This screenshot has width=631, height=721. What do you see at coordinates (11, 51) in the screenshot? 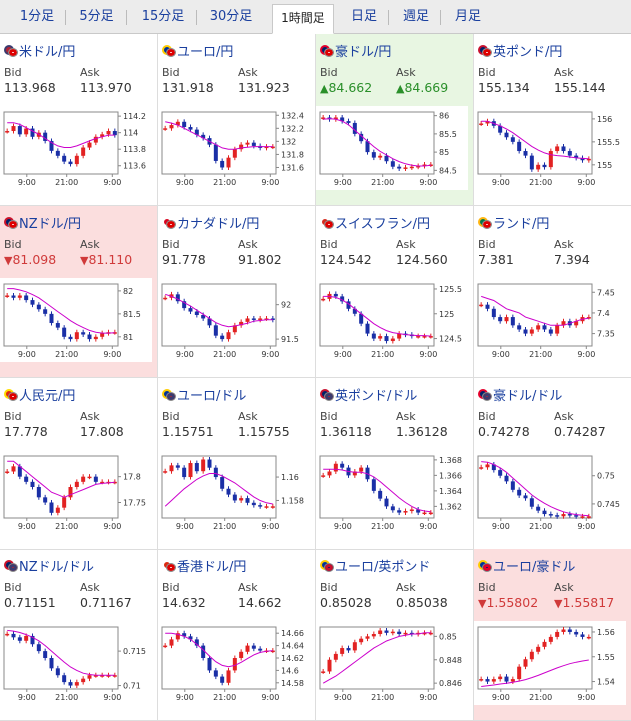
I see `currency-flag-icon` at bounding box center [11, 51].